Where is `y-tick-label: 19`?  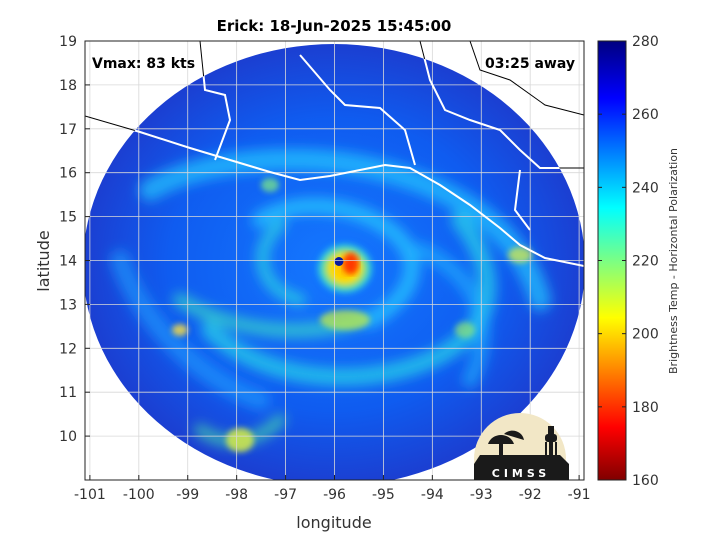 y-tick-label: 19 is located at coordinates (68, 42).